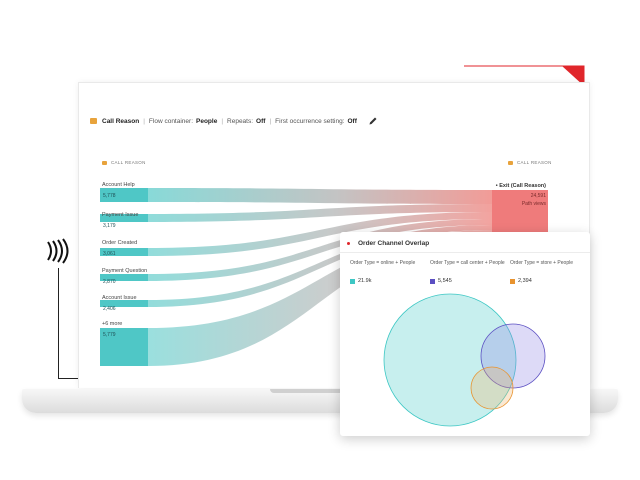  What do you see at coordinates (365, 281) in the screenshot?
I see `segment-value-text: 21.9k` at bounding box center [365, 281].